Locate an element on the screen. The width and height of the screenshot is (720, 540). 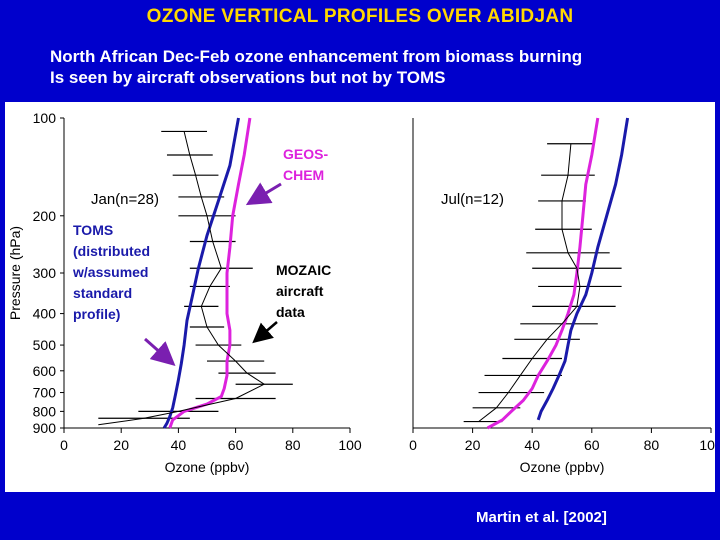
y-tick-label-jan: 800 is located at coordinates (45, 411).